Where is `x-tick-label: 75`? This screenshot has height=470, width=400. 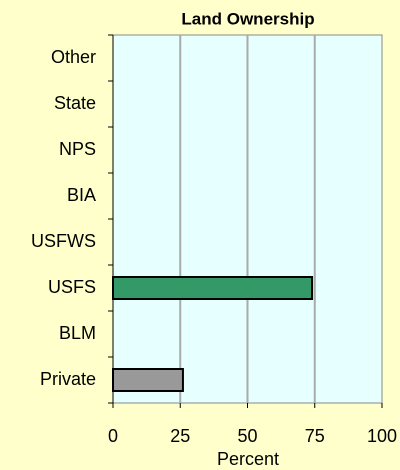
x-tick-label: 75 is located at coordinates (315, 436).